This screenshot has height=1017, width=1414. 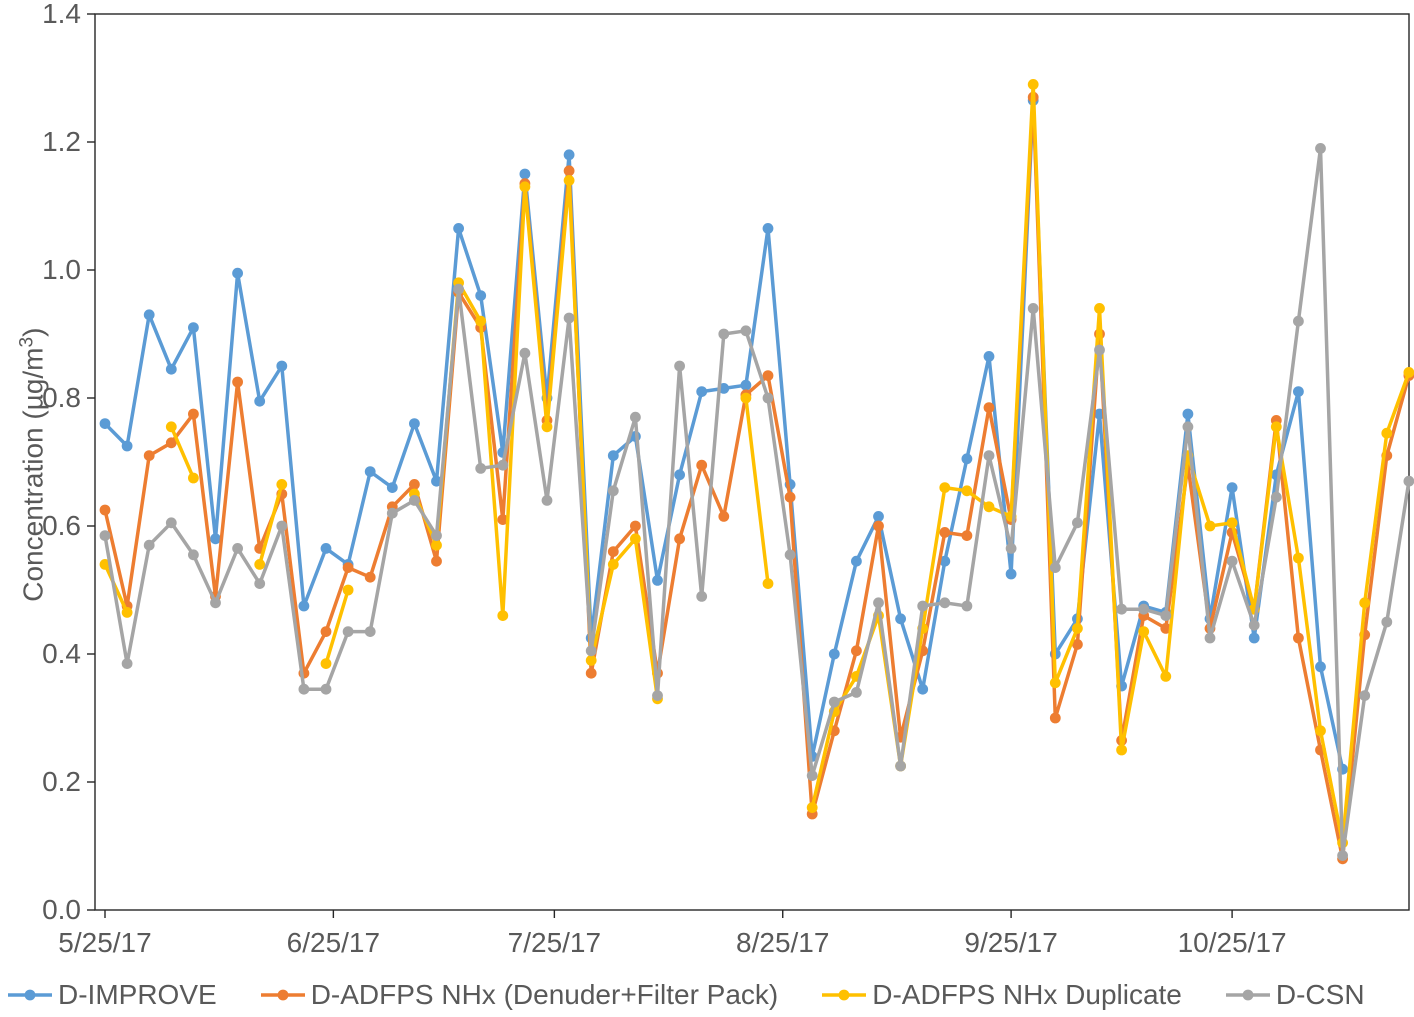 What do you see at coordinates (1027, 994) in the screenshot?
I see `legend-label-d-adfps-nhx-duplicate: D-ADFPS NHx Duplicate` at bounding box center [1027, 994].